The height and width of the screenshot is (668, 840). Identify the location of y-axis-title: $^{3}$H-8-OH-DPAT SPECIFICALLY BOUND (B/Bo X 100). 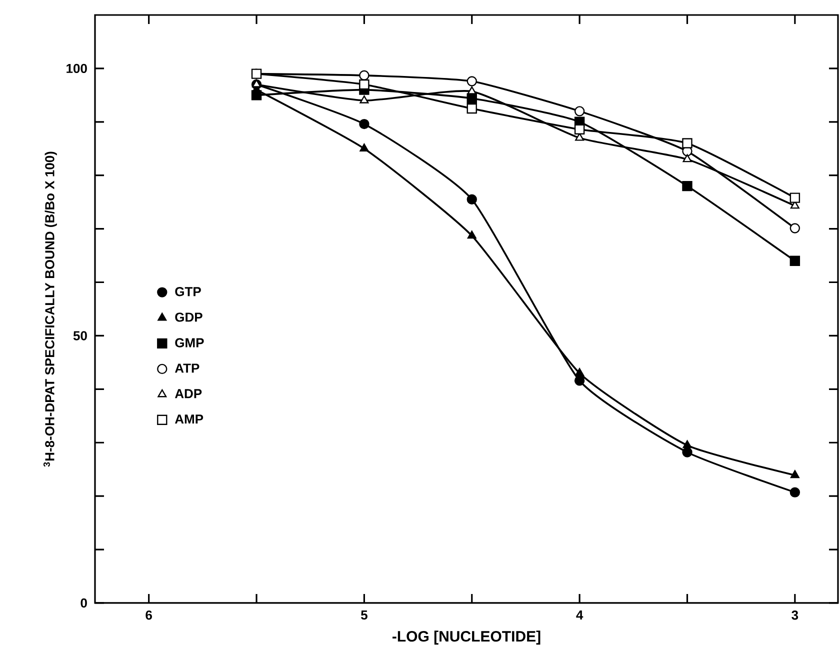
(50, 309).